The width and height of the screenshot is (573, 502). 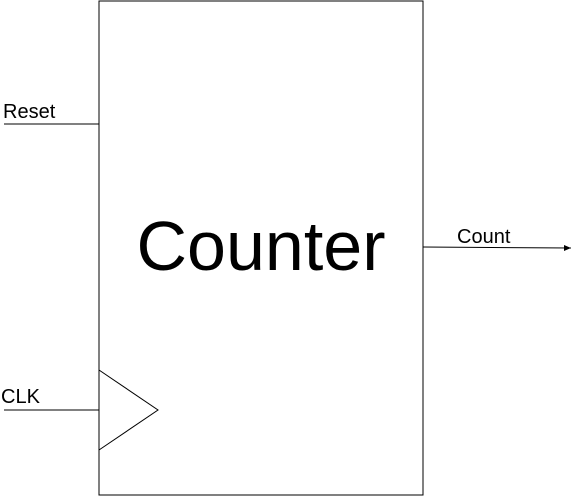 What do you see at coordinates (128, 410) in the screenshot?
I see `clock-edge-indicator` at bounding box center [128, 410].